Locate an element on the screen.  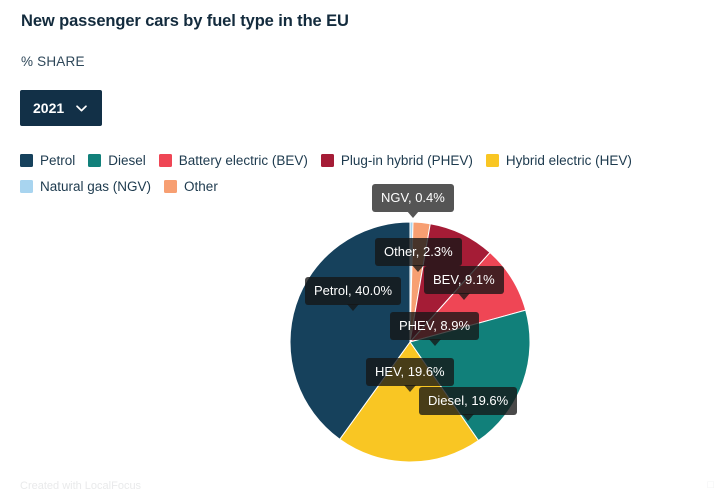
legend-label-diesel: Diesel is located at coordinates (127, 160).